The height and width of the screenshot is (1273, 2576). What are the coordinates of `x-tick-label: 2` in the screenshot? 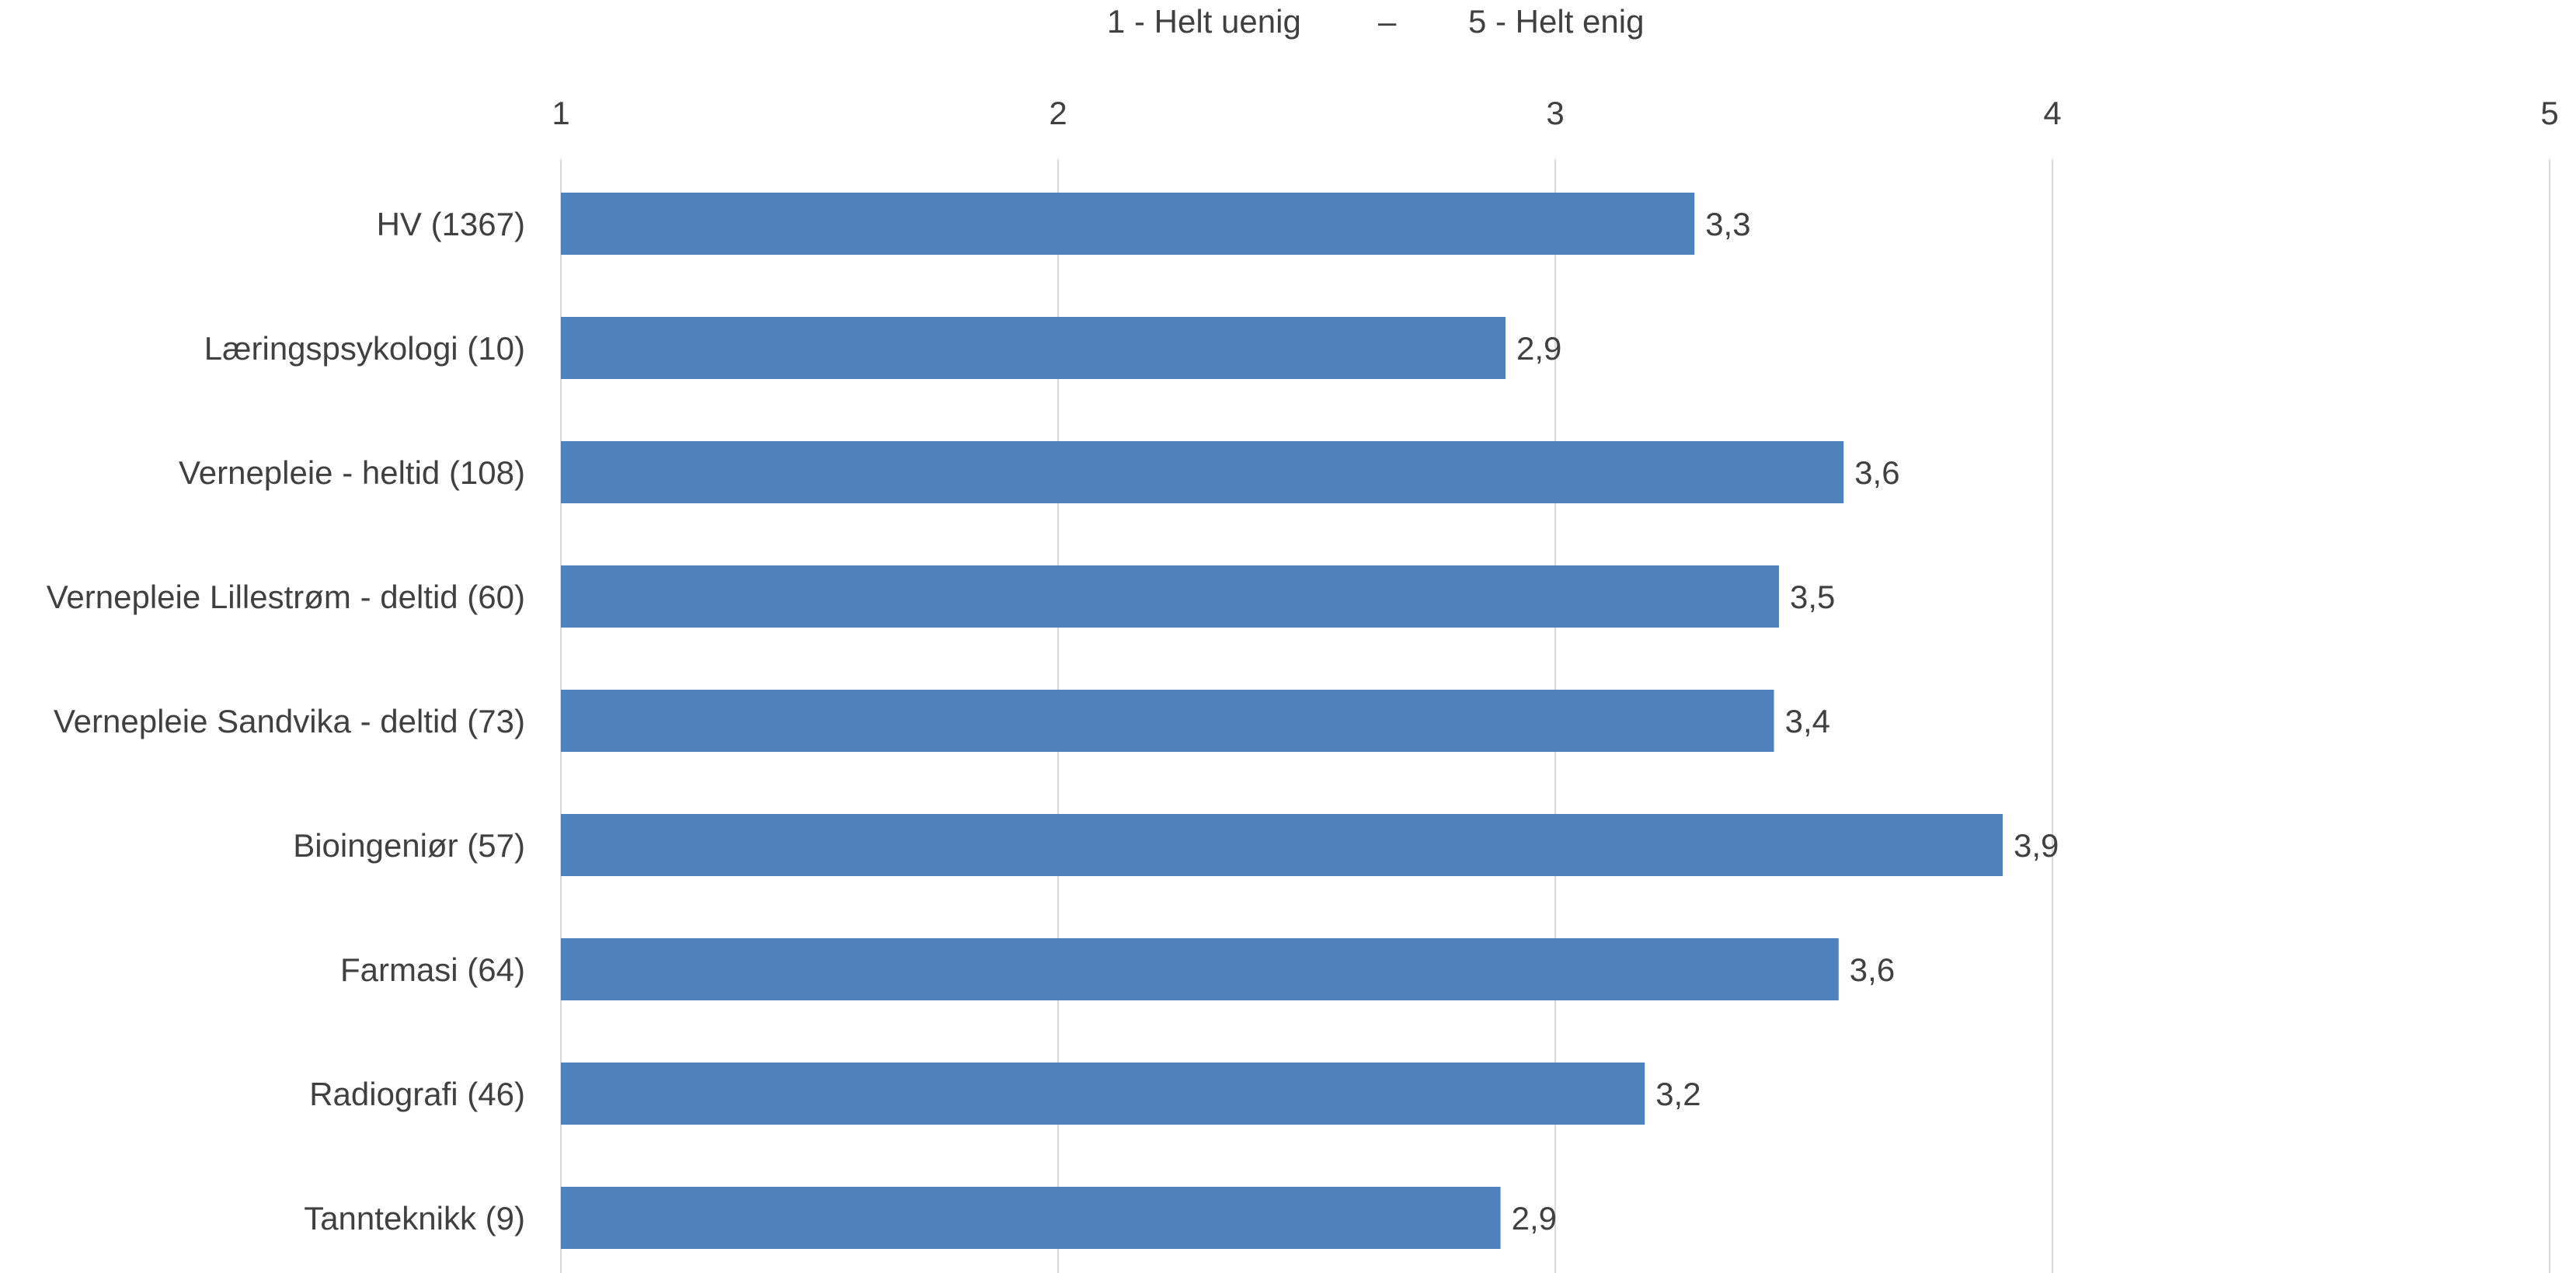 It's located at (1058, 113).